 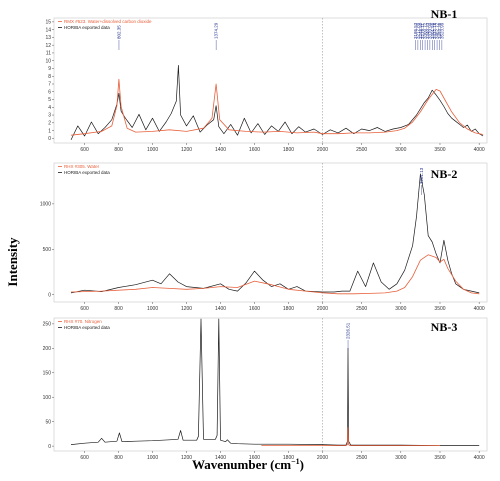 What do you see at coordinates (444, 327) in the screenshot?
I see `chart3-title: NB-3` at bounding box center [444, 327].